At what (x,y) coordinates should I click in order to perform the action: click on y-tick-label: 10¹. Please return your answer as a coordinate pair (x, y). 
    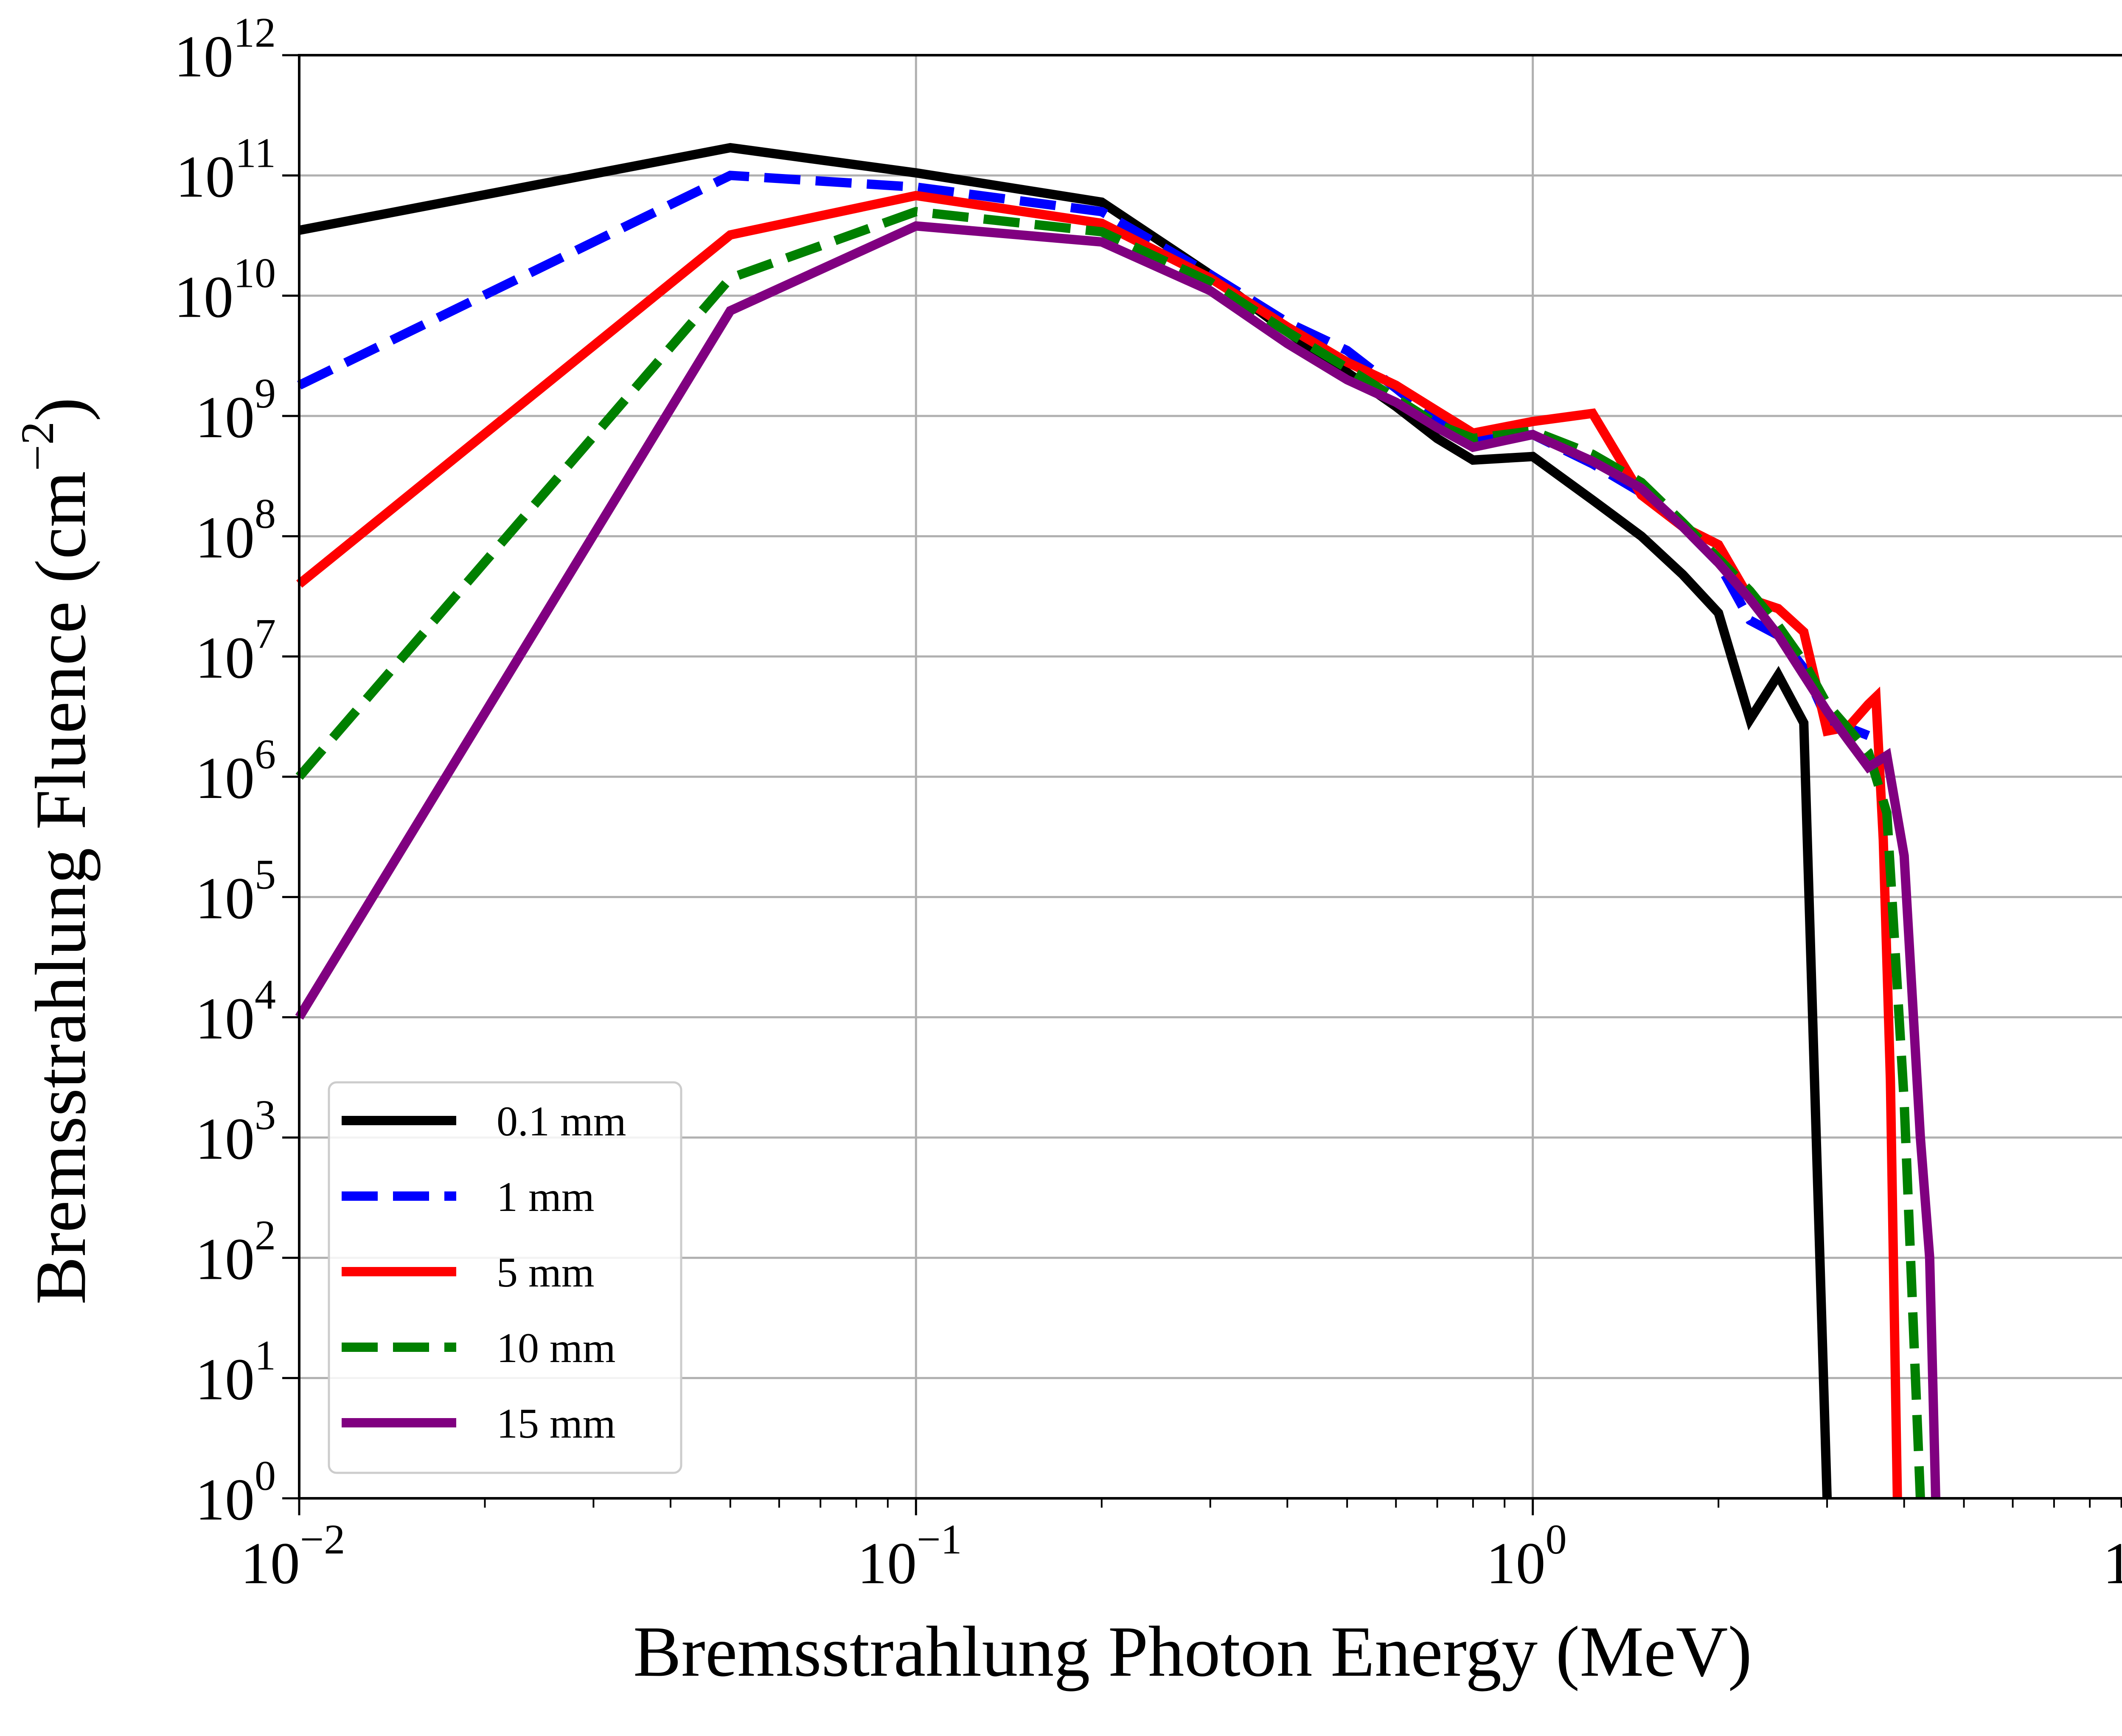
    Looking at the image, I should click on (236, 1373).